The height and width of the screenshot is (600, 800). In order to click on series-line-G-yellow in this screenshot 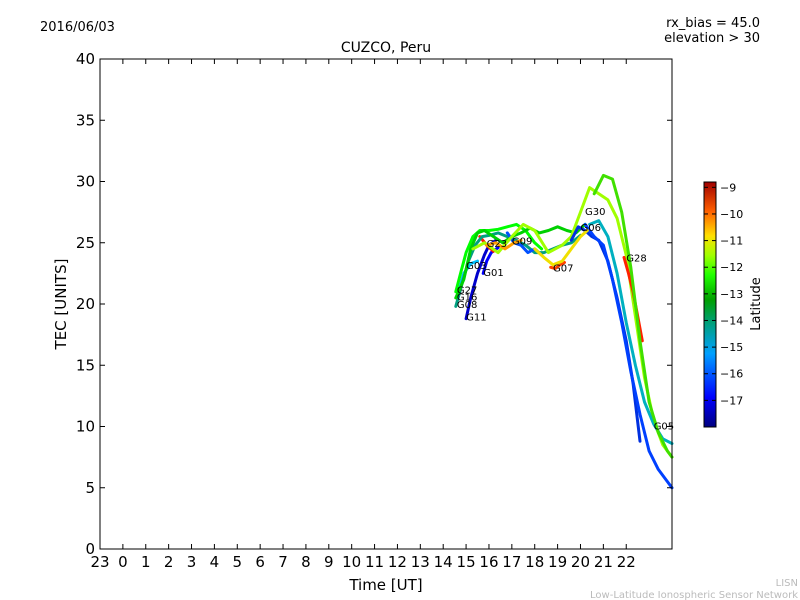, I will do `click(561, 248)`.